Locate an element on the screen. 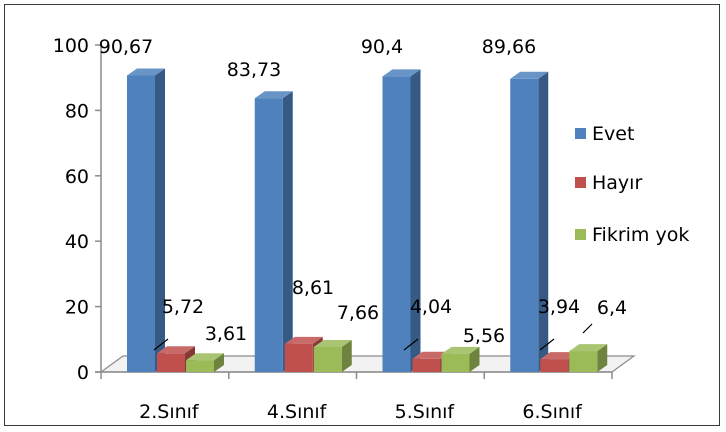 The height and width of the screenshot is (432, 726). data-label: 3,61 is located at coordinates (226, 334).